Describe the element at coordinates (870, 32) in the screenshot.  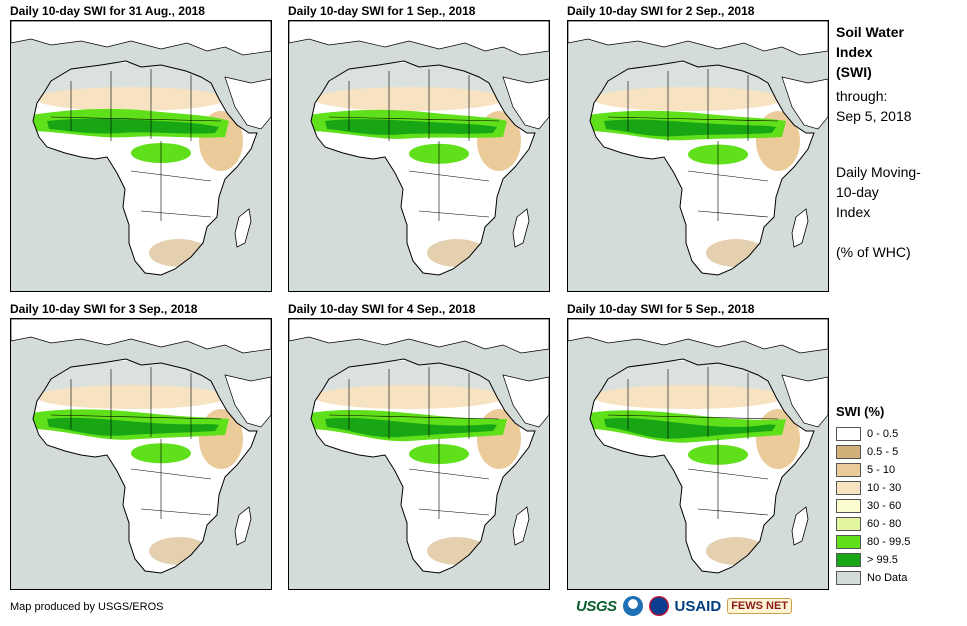
I see `index-title-line: Soil Water` at that location.